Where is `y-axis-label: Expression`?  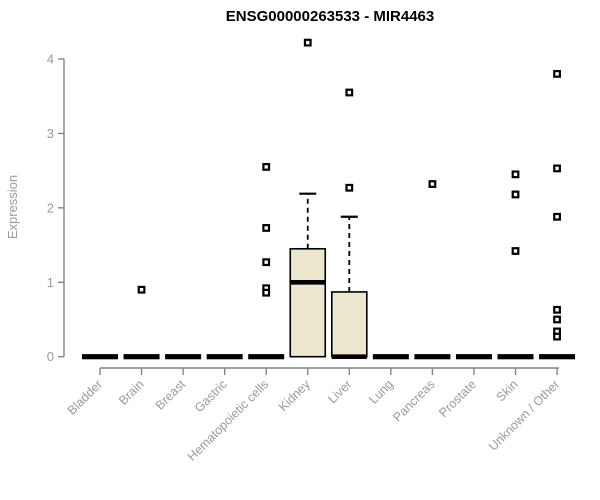 y-axis-label: Expression is located at coordinates (12, 207).